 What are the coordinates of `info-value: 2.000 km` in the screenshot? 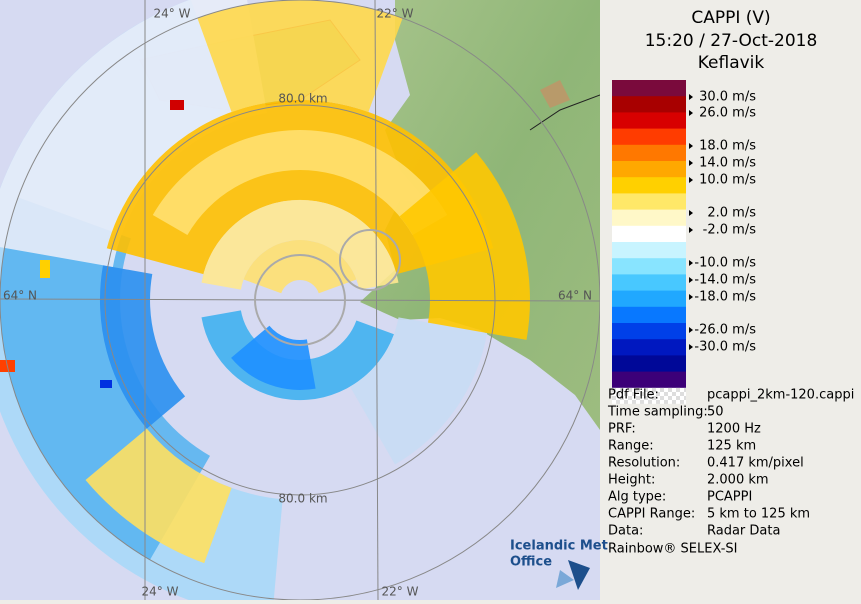 It's located at (738, 480).